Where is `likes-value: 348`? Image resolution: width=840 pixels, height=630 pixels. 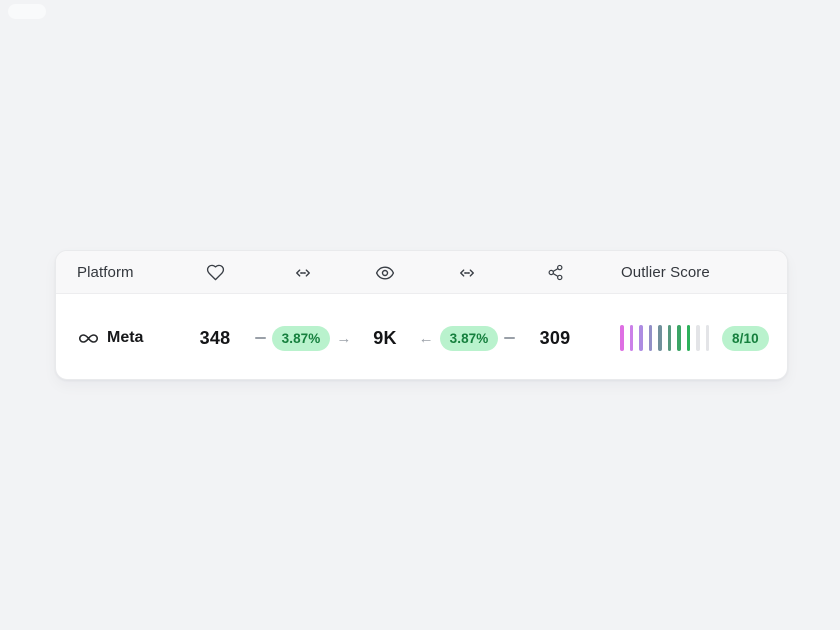 likes-value: 348 is located at coordinates (215, 337).